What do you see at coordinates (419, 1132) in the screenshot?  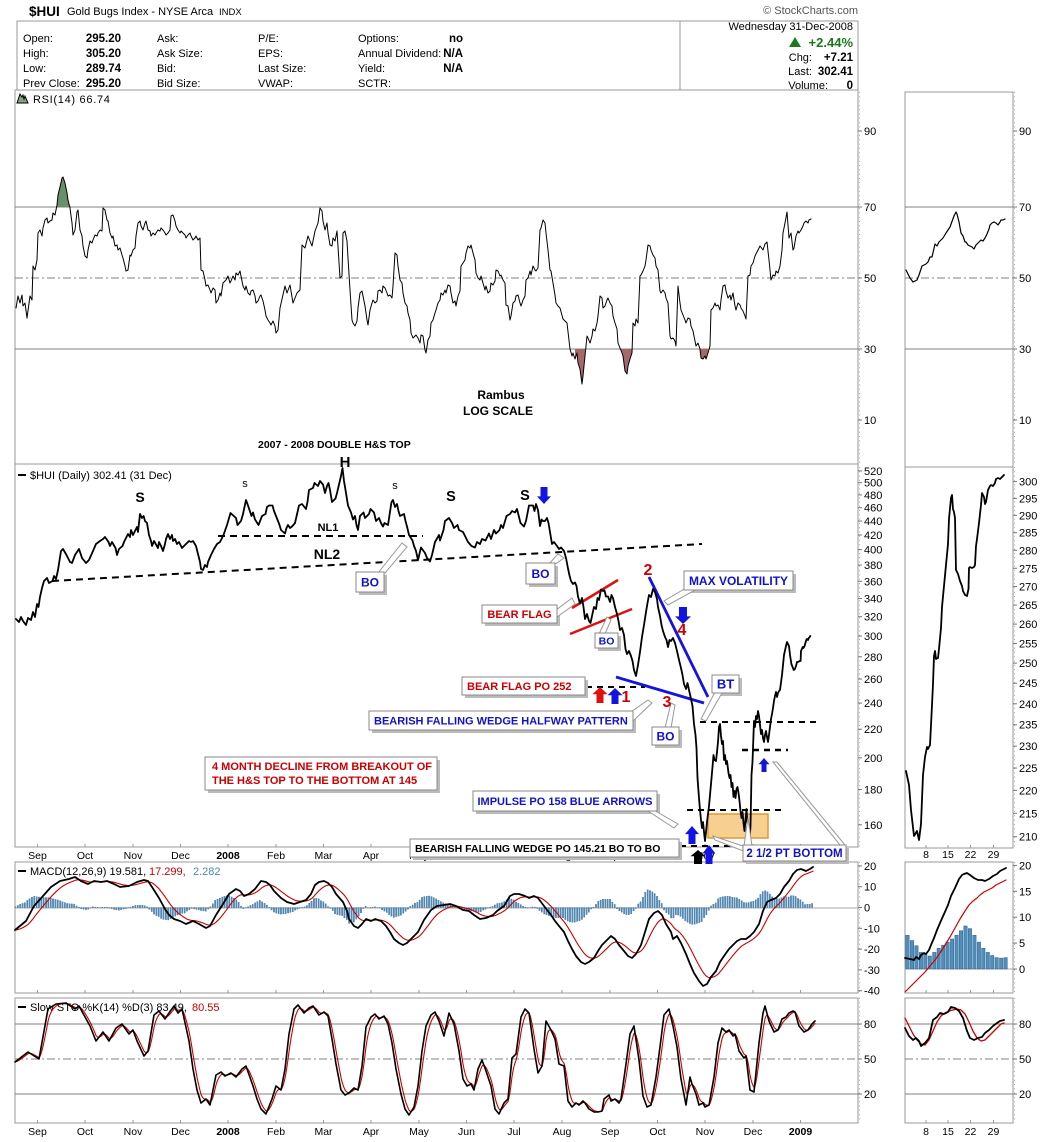 I see `svg-text: May` at bounding box center [419, 1132].